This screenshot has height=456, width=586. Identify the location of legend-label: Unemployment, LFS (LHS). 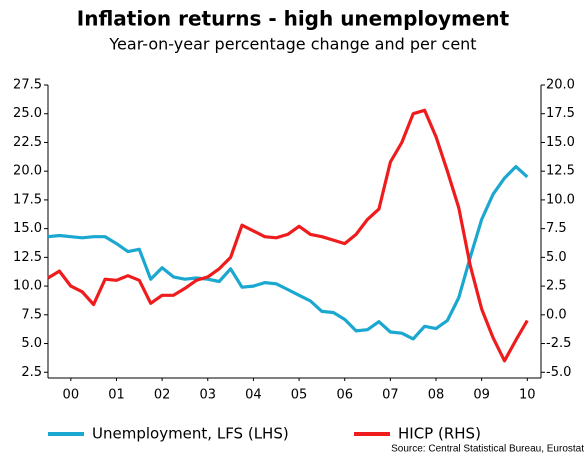
(190, 434).